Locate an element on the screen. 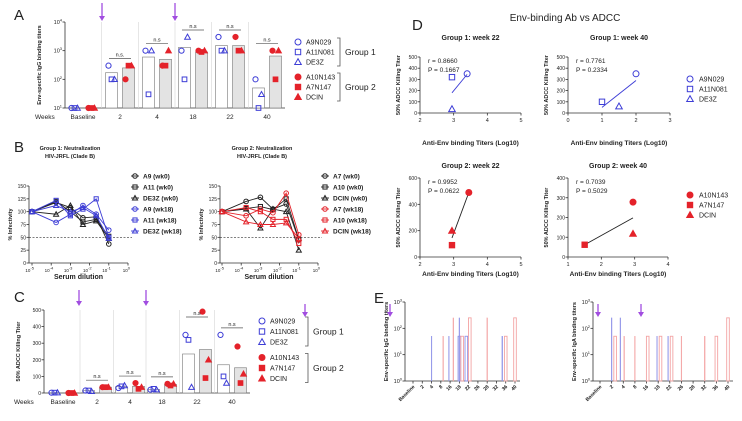  y-tick-label: 400 is located at coordinates (37, 328).